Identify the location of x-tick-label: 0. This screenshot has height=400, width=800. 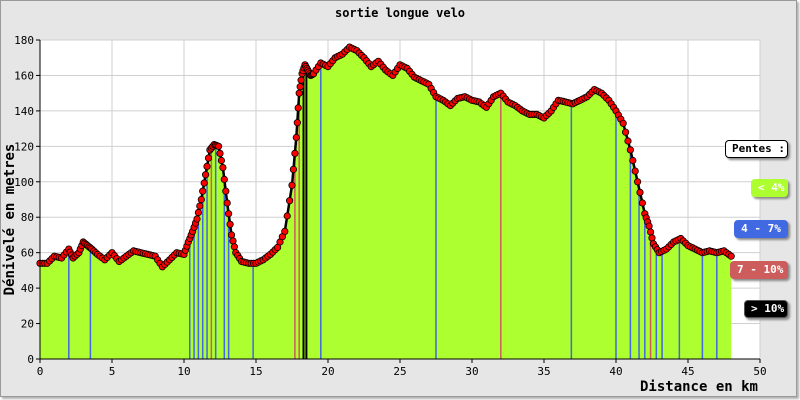
(40, 371).